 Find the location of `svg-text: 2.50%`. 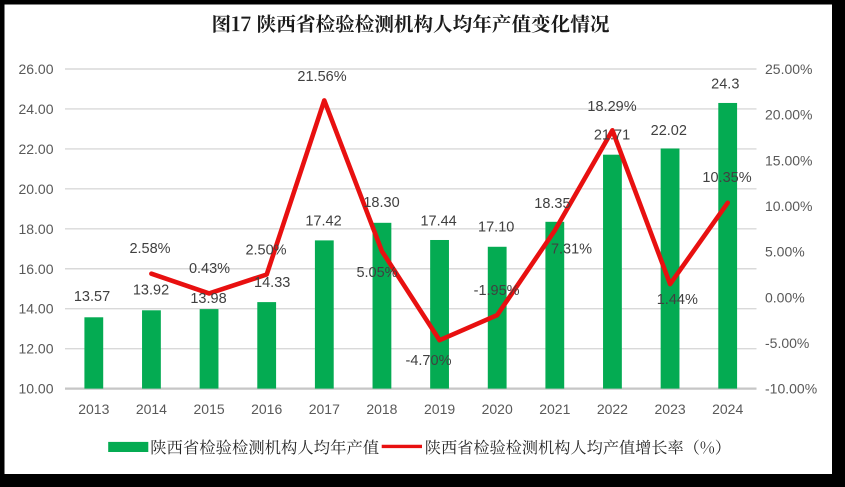

svg-text: 2.50% is located at coordinates (265, 251).